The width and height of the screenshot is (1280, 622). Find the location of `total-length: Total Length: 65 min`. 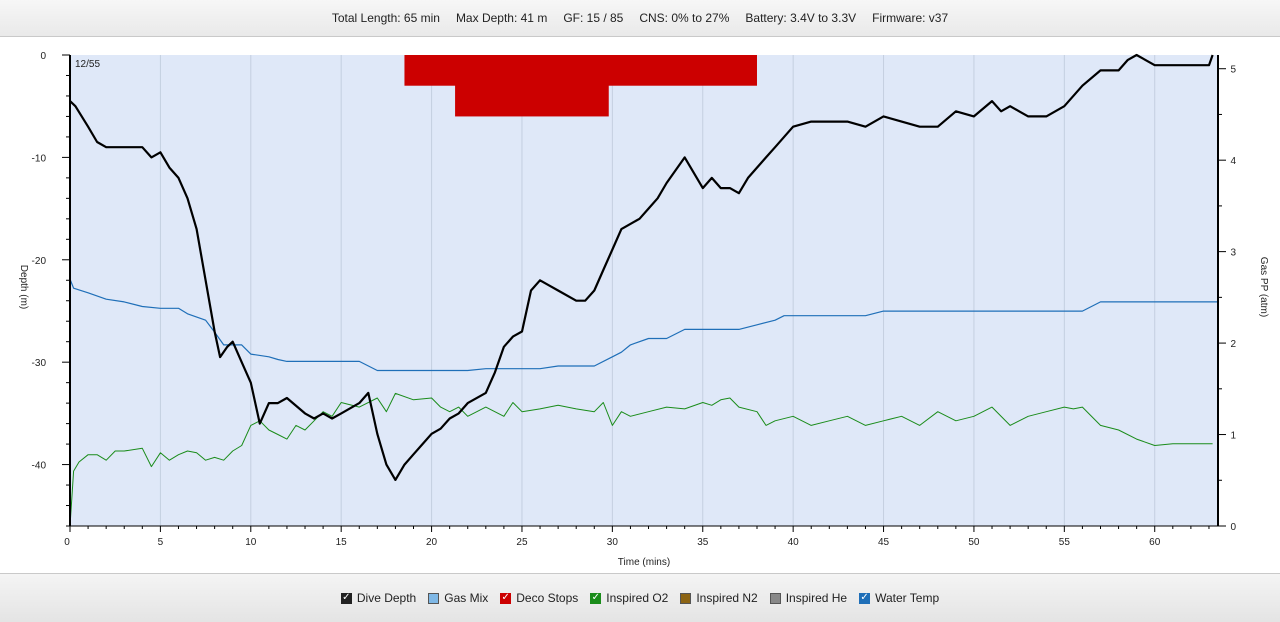

total-length: Total Length: 65 min is located at coordinates (385, 18).